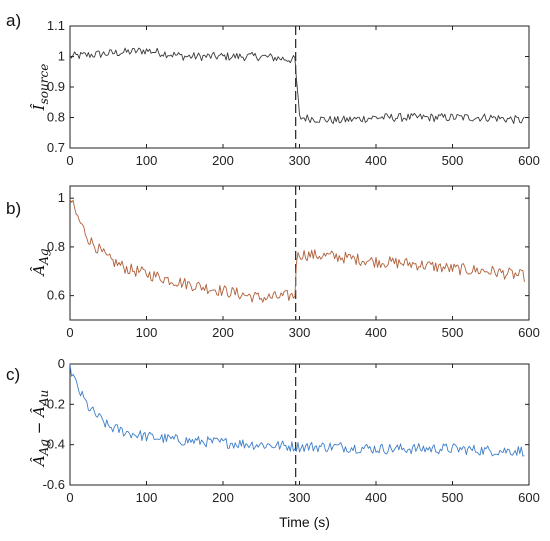  I want to click on y-label-subscript: source, so click(44, 84).